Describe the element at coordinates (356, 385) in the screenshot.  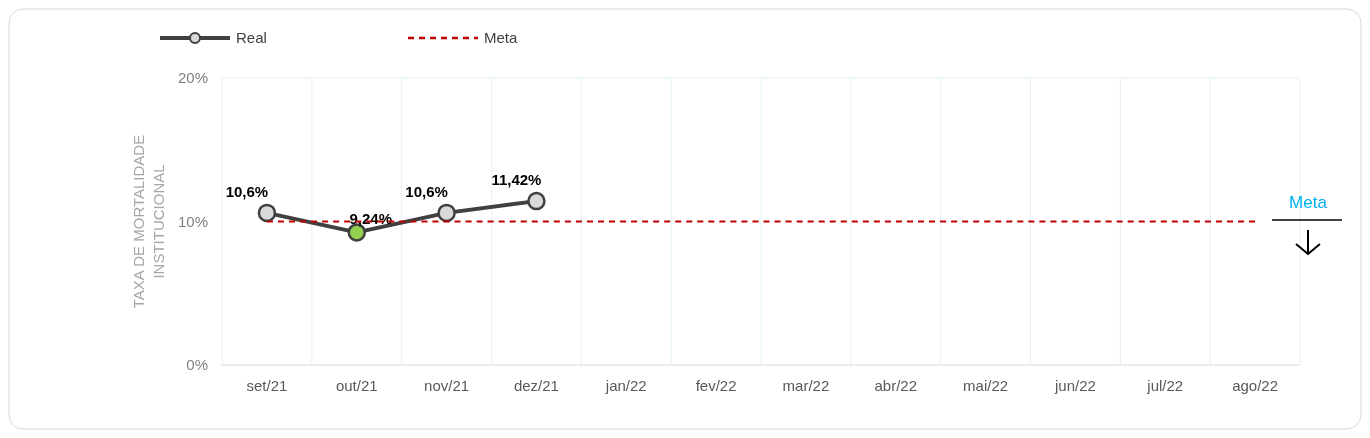
I see `x-tick-label: out/21` at that location.